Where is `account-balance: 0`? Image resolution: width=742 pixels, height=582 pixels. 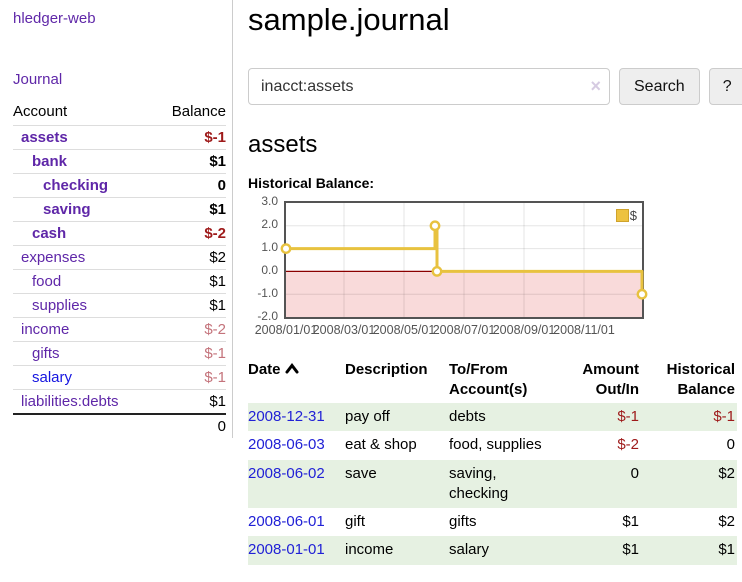
account-balance: 0 is located at coordinates (221, 185).